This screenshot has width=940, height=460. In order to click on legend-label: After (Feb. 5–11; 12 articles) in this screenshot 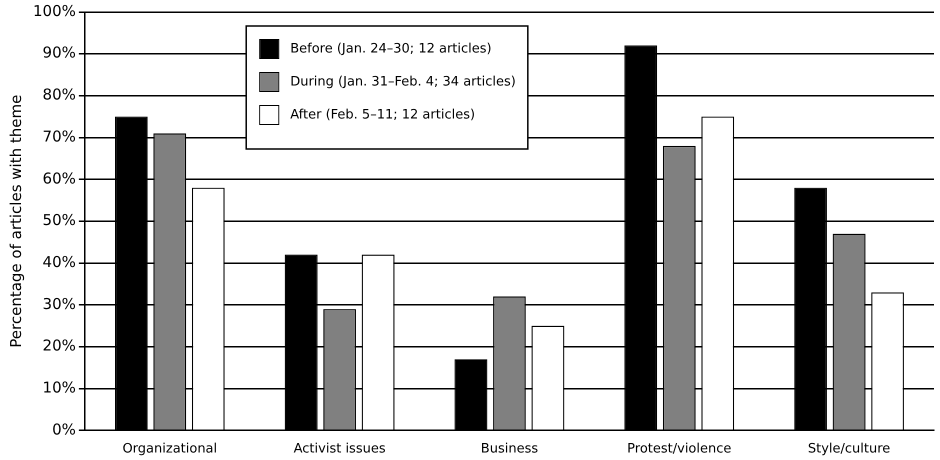, I will do `click(383, 114)`.